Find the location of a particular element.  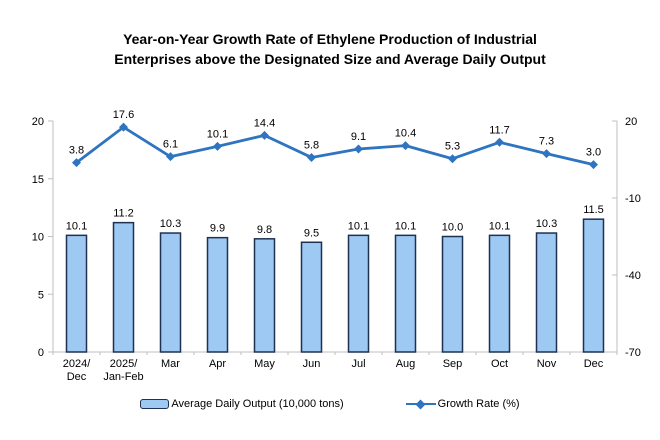

bar-value-label: 10.0 is located at coordinates (452, 228).